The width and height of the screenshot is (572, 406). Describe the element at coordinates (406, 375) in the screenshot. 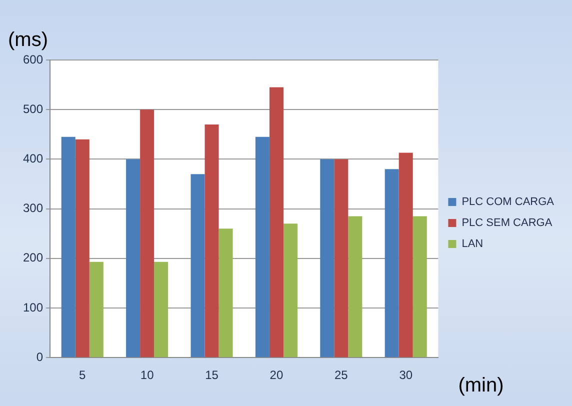

I see `x-tick-label: 30` at that location.